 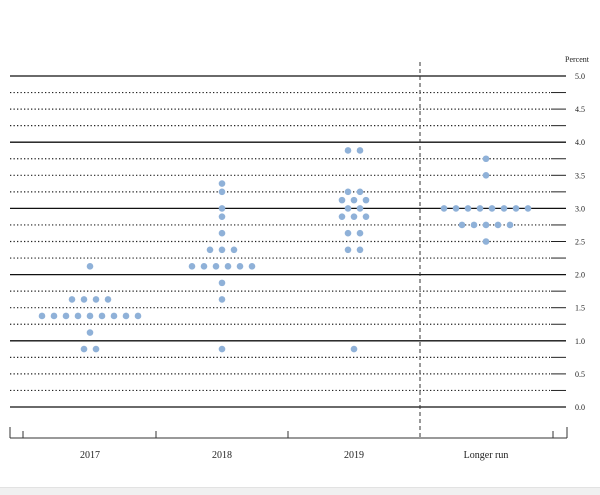 I want to click on y-tick-label: 2.0, so click(x=580, y=275).